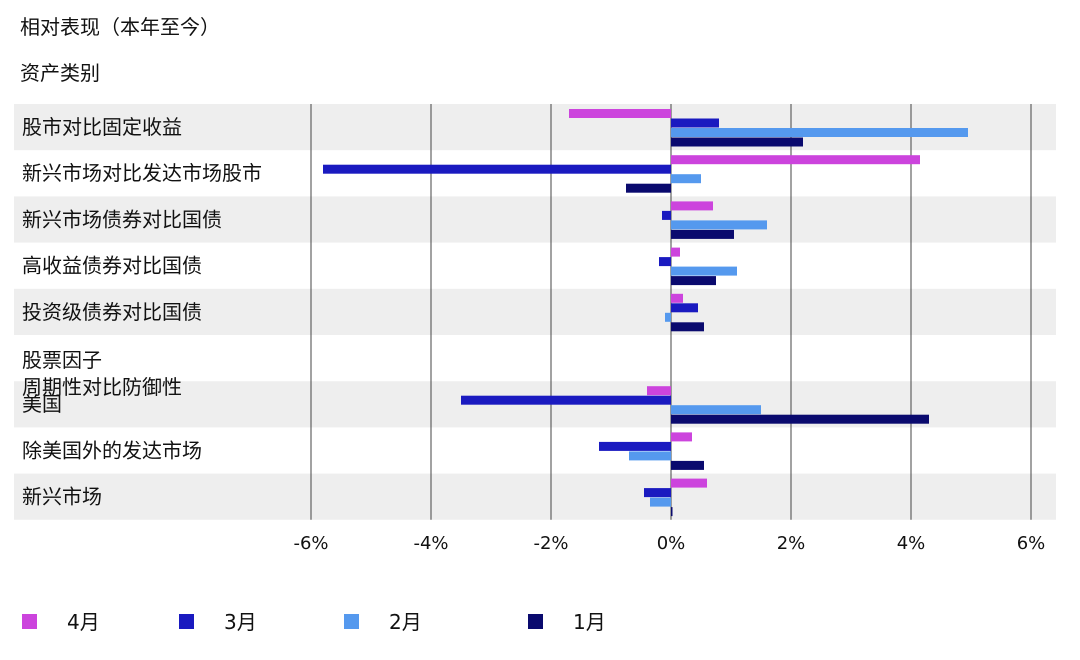 The image size is (1080, 660). What do you see at coordinates (430, 543) in the screenshot?
I see `x-tick-label: -4%` at bounding box center [430, 543].